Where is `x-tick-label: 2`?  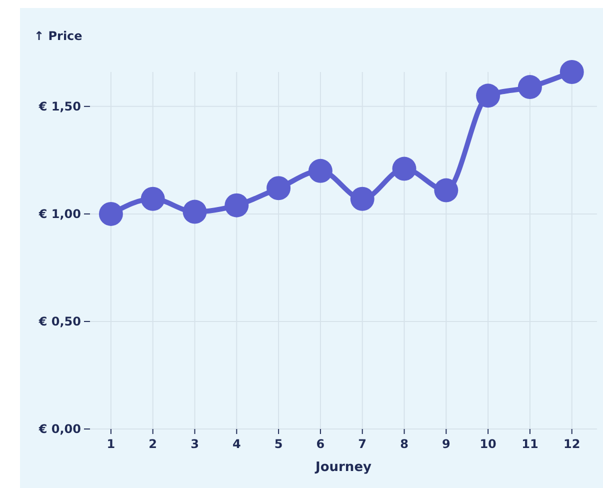 x-tick-label: 2 is located at coordinates (153, 444).